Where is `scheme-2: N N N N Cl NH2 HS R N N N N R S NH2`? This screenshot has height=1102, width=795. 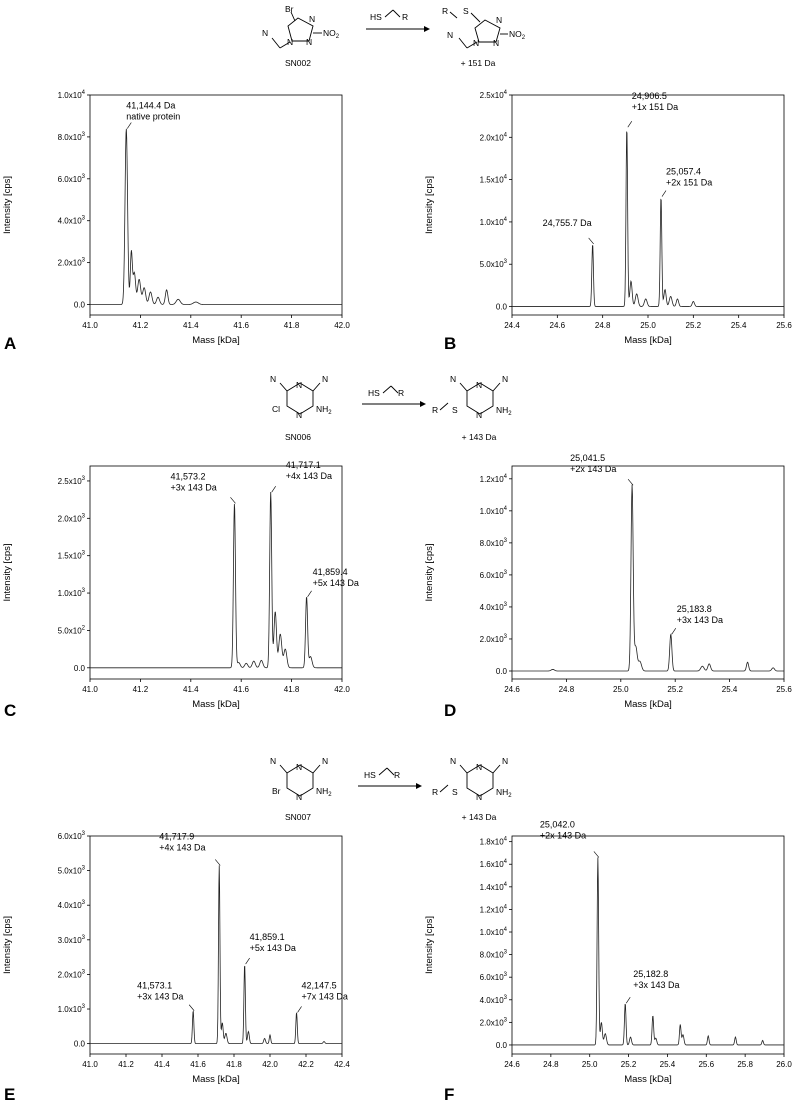
scheme-2: N N N N Cl NH2 HS R N N N N R S NH2 is located at coordinates (391, 408).